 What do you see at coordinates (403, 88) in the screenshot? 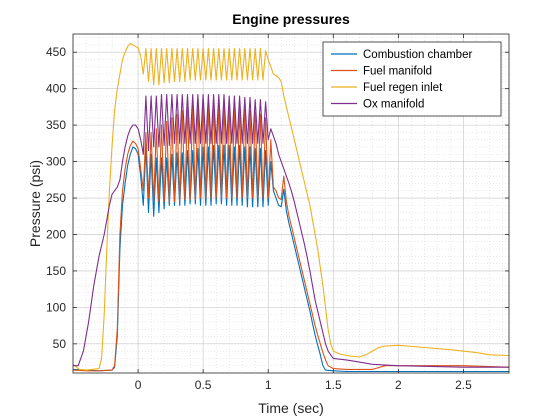
I see `legend-label: Fuel regen inlet` at bounding box center [403, 88].